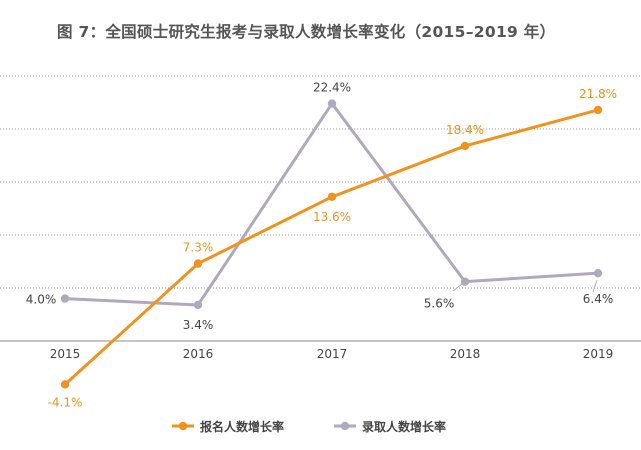 The height and width of the screenshot is (450, 641). I want to click on data-label: 3.4%, so click(198, 325).